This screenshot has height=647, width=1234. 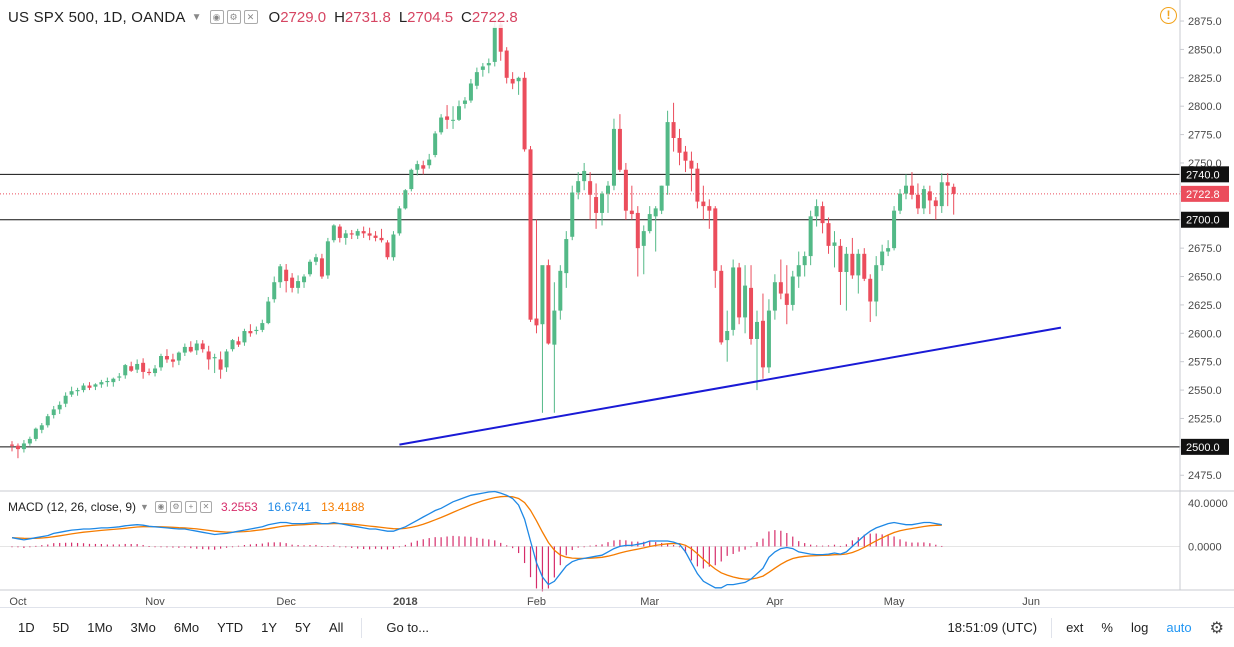 What do you see at coordinates (216, 17) in the screenshot?
I see `eye-icon: ◉` at bounding box center [216, 17].